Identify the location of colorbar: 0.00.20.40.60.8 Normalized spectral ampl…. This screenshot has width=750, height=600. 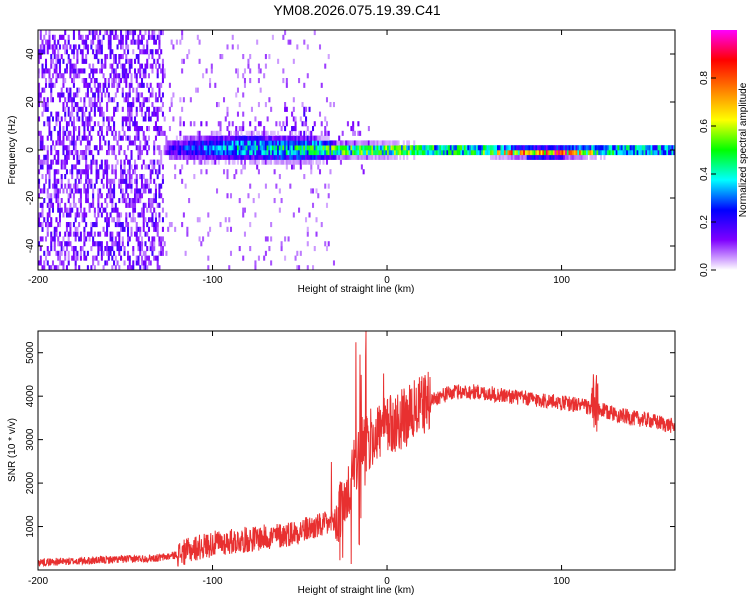
(724, 153).